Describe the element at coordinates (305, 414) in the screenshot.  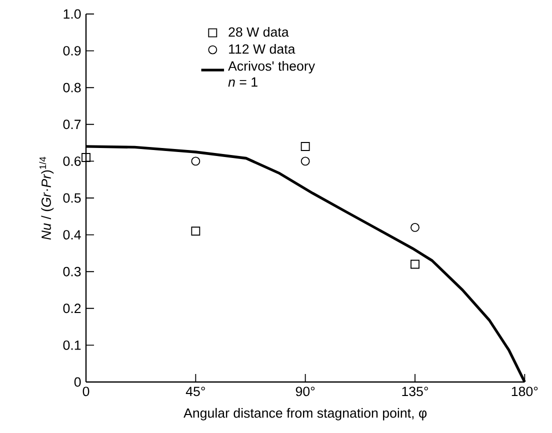
I see `x-axis-title: Angular distance from stagnation point, φ` at that location.